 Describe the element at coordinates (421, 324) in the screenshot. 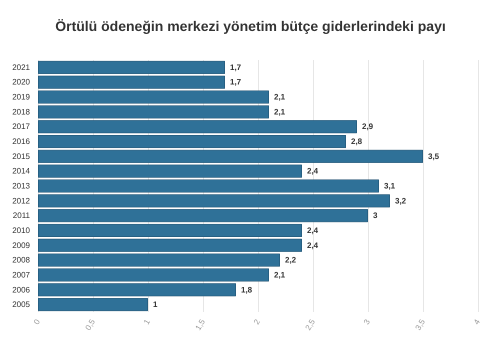

I see `x-tick-label: 3,5` at that location.